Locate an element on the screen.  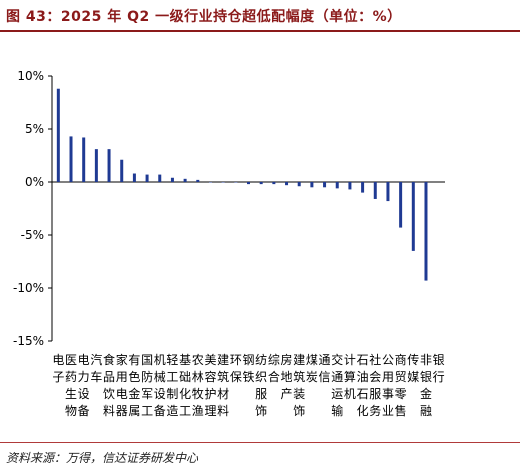
x-tick-label: 纺 is located at coordinates (261, 360).